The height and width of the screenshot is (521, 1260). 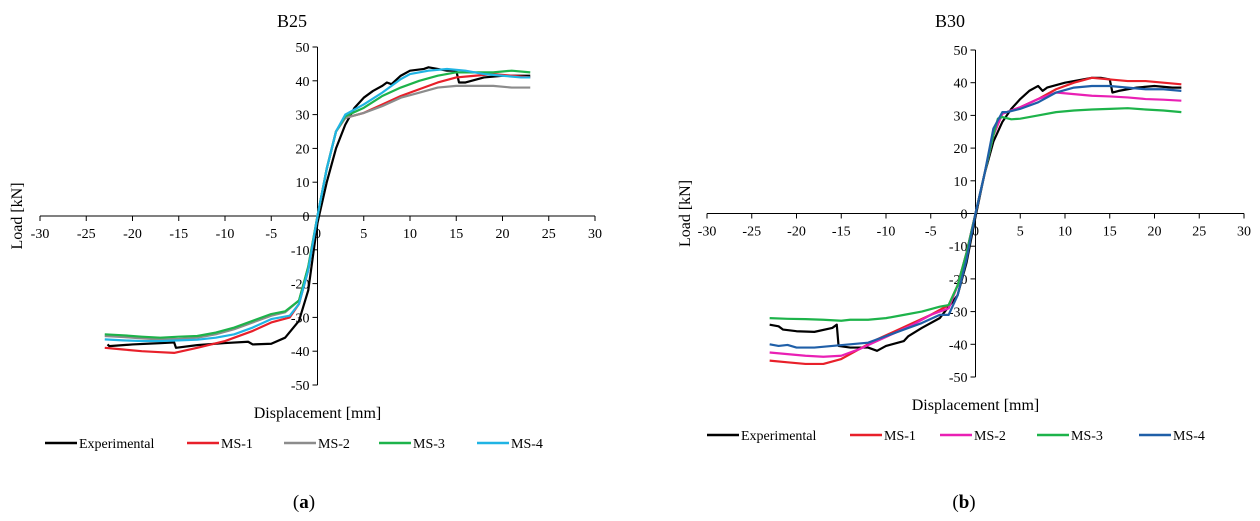 I want to click on y-tick-label: -30, so click(x=958, y=313).